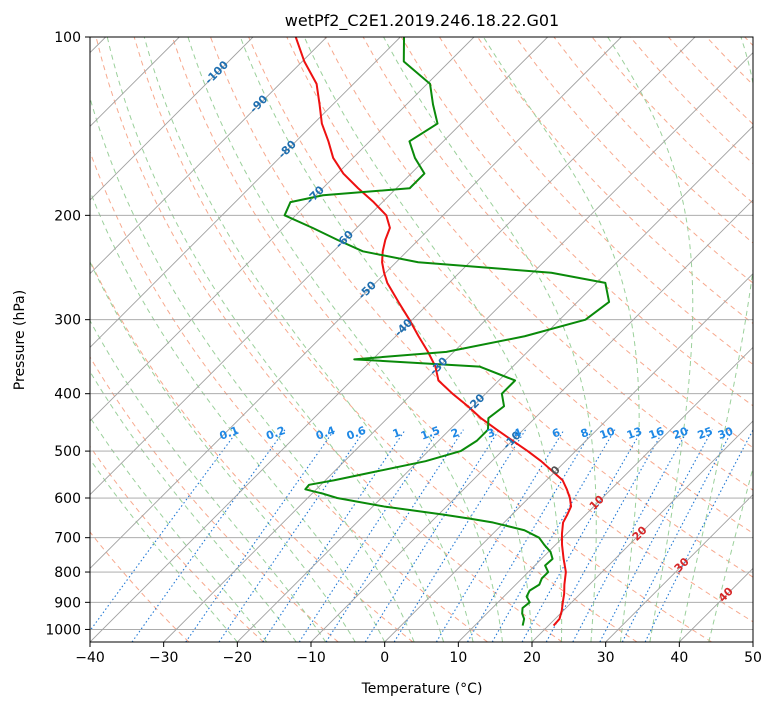 The image size is (775, 708). Describe the element at coordinates (753, 658) in the screenshot. I see `x-tick-label: 50` at that location.